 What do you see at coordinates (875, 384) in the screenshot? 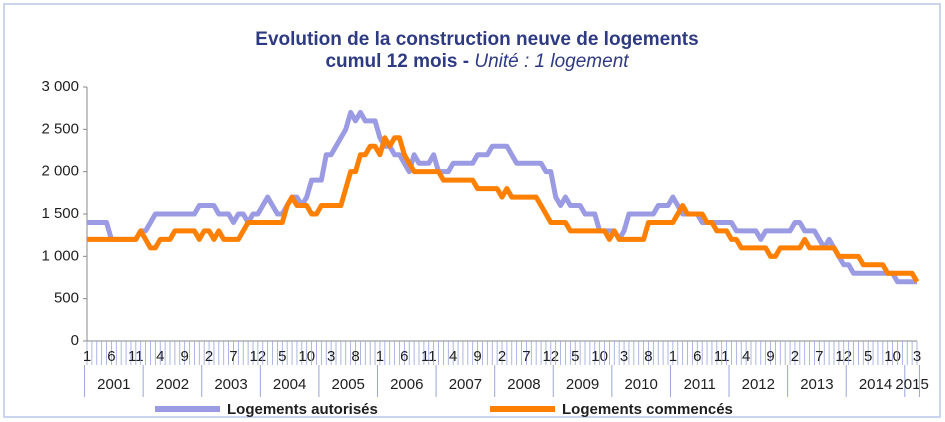
I see `year-label: 2014` at bounding box center [875, 384].